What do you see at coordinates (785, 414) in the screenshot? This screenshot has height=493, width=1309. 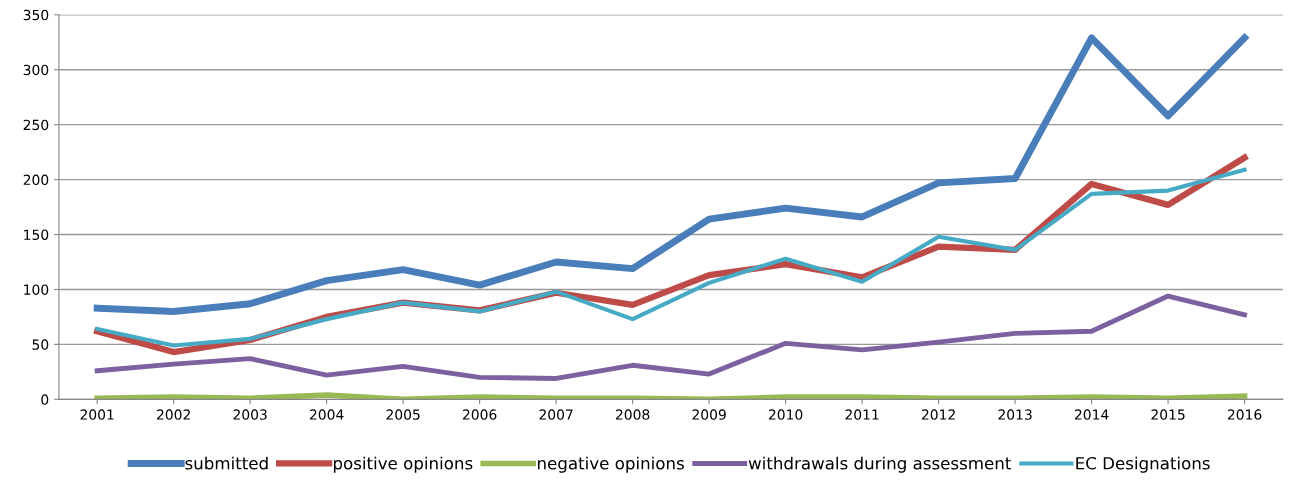 I see `x-tick-label: 2010` at bounding box center [785, 414].